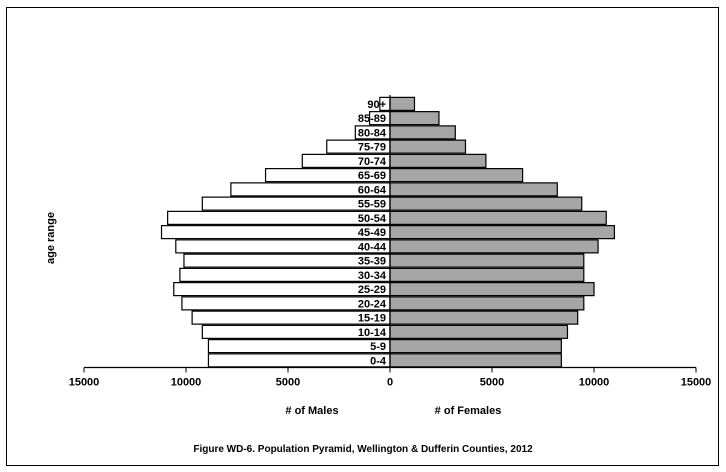  What do you see at coordinates (376, 105) in the screenshot?
I see `age-label-90+: 90+` at bounding box center [376, 105].